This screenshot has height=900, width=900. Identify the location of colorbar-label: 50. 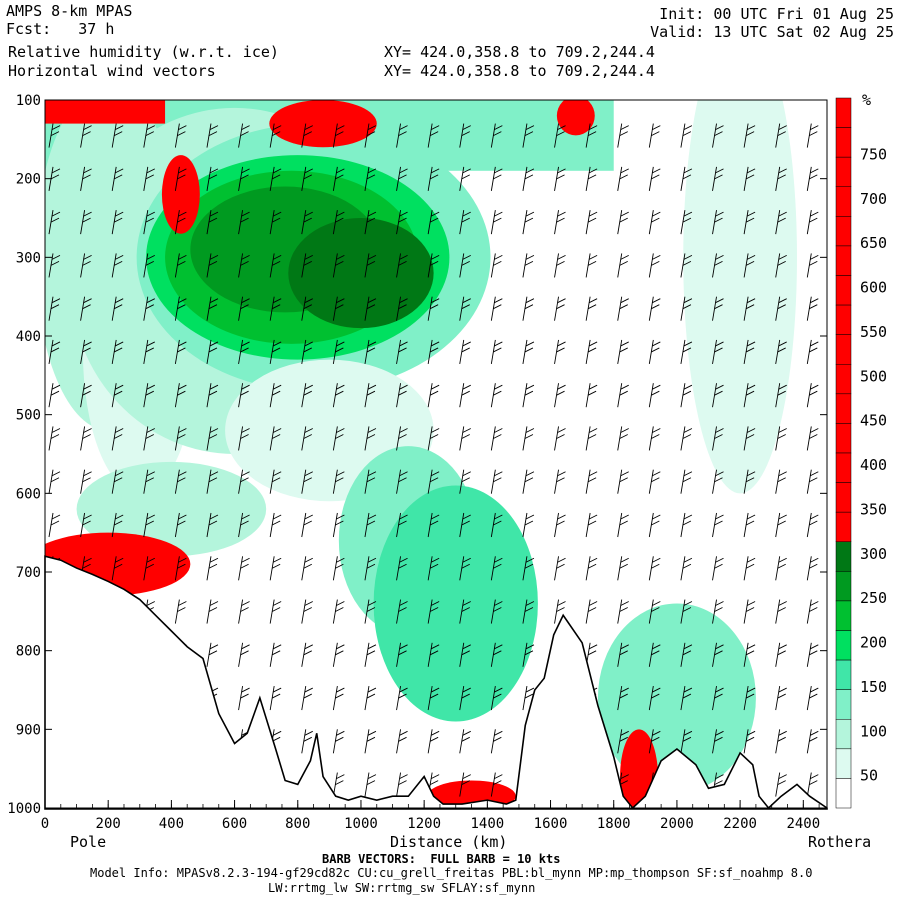
(869, 776).